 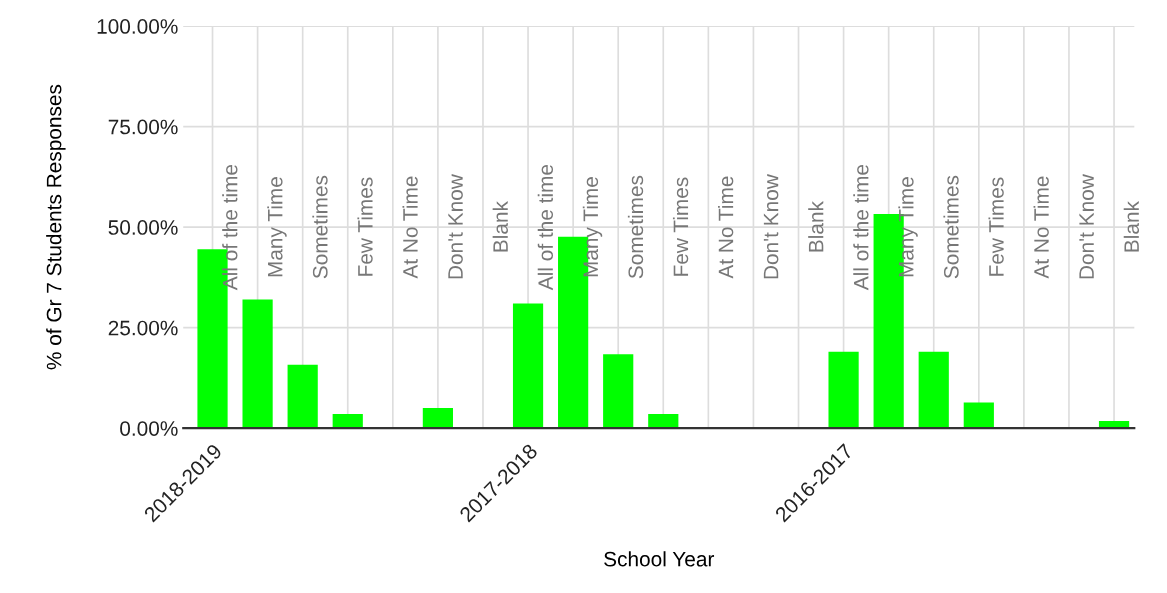 I want to click on y-axis-title: % of Gr 7 Students Responses, so click(x=56, y=227).